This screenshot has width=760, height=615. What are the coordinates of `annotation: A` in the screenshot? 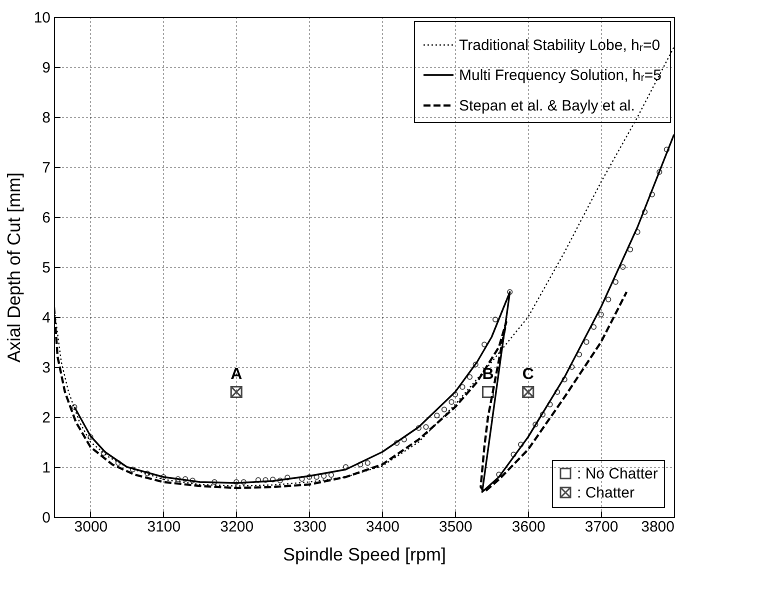 It's located at (236, 374).